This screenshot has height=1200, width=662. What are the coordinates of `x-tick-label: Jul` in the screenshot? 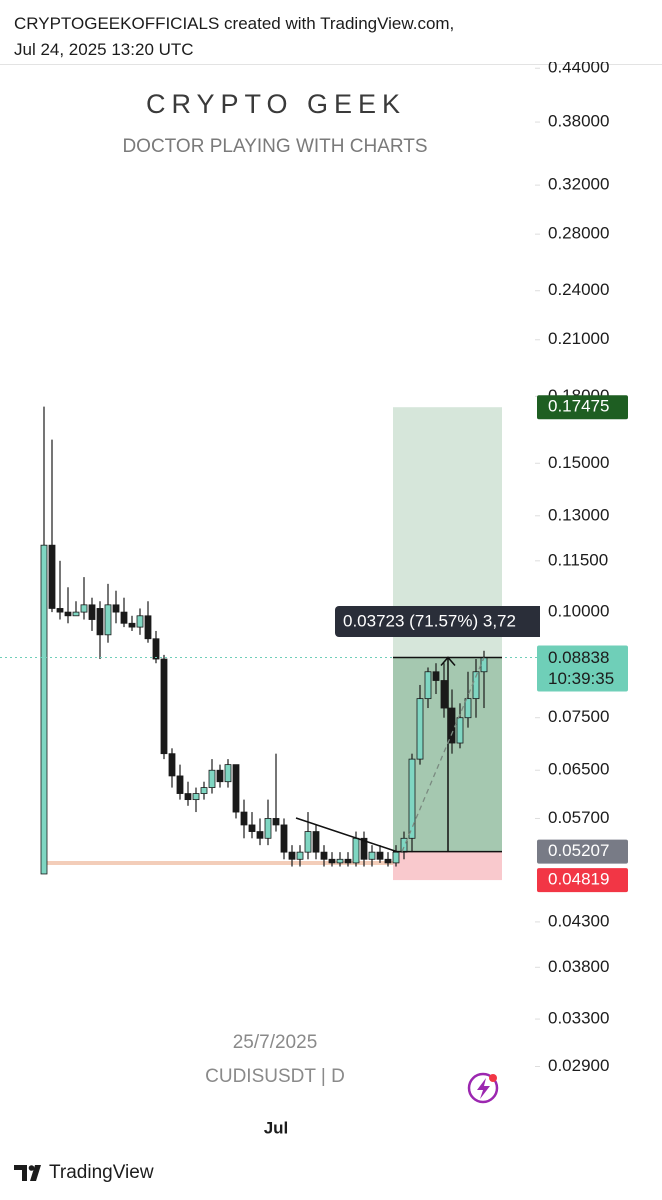 It's located at (276, 1127).